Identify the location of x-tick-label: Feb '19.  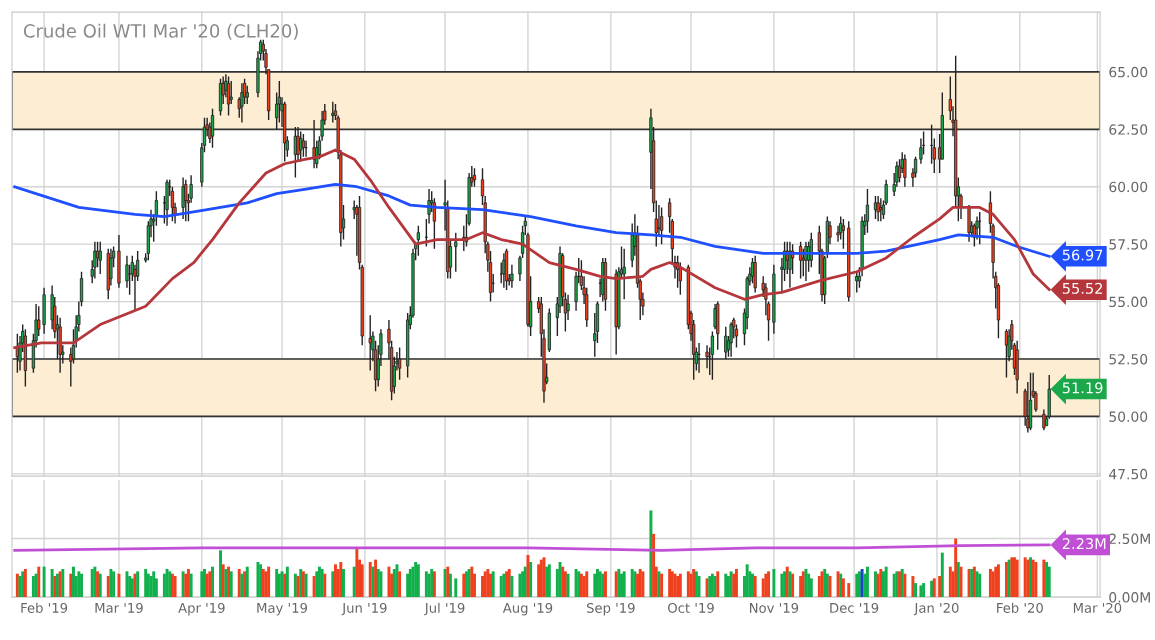
(44, 607).